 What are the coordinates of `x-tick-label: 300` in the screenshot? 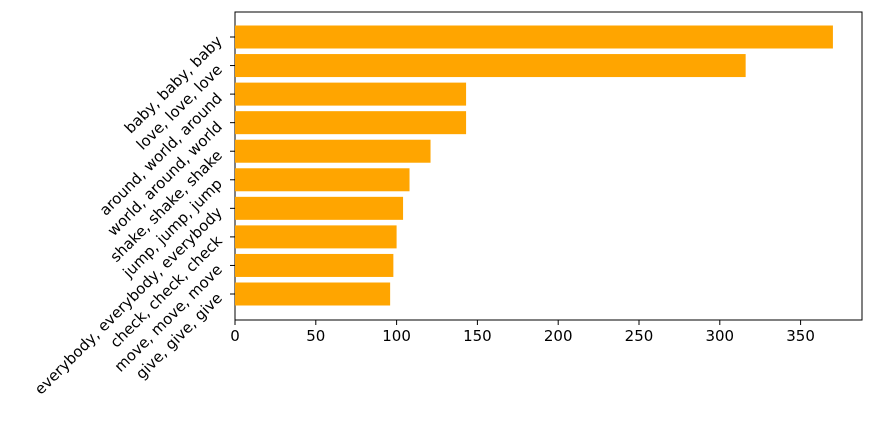 It's located at (719, 336).